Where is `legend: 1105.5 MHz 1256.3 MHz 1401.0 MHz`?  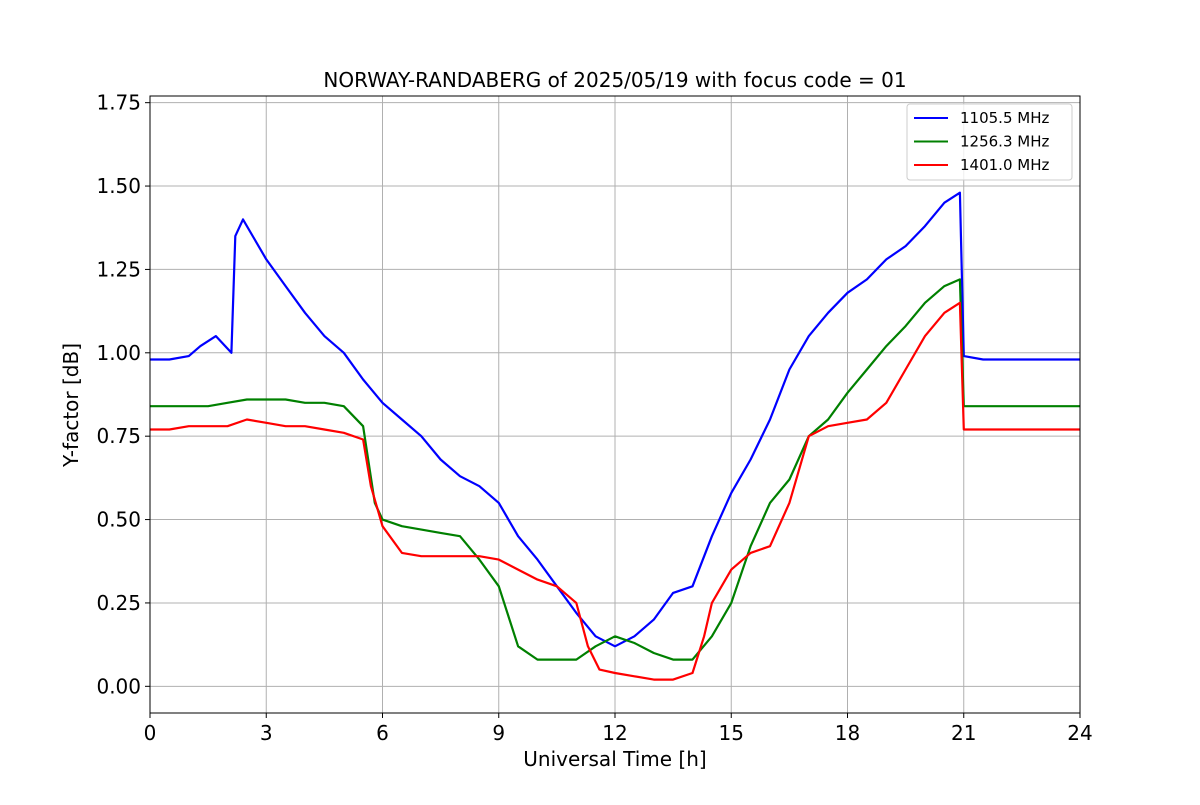 legend: 1105.5 MHz 1256.3 MHz 1401.0 MHz is located at coordinates (989, 142).